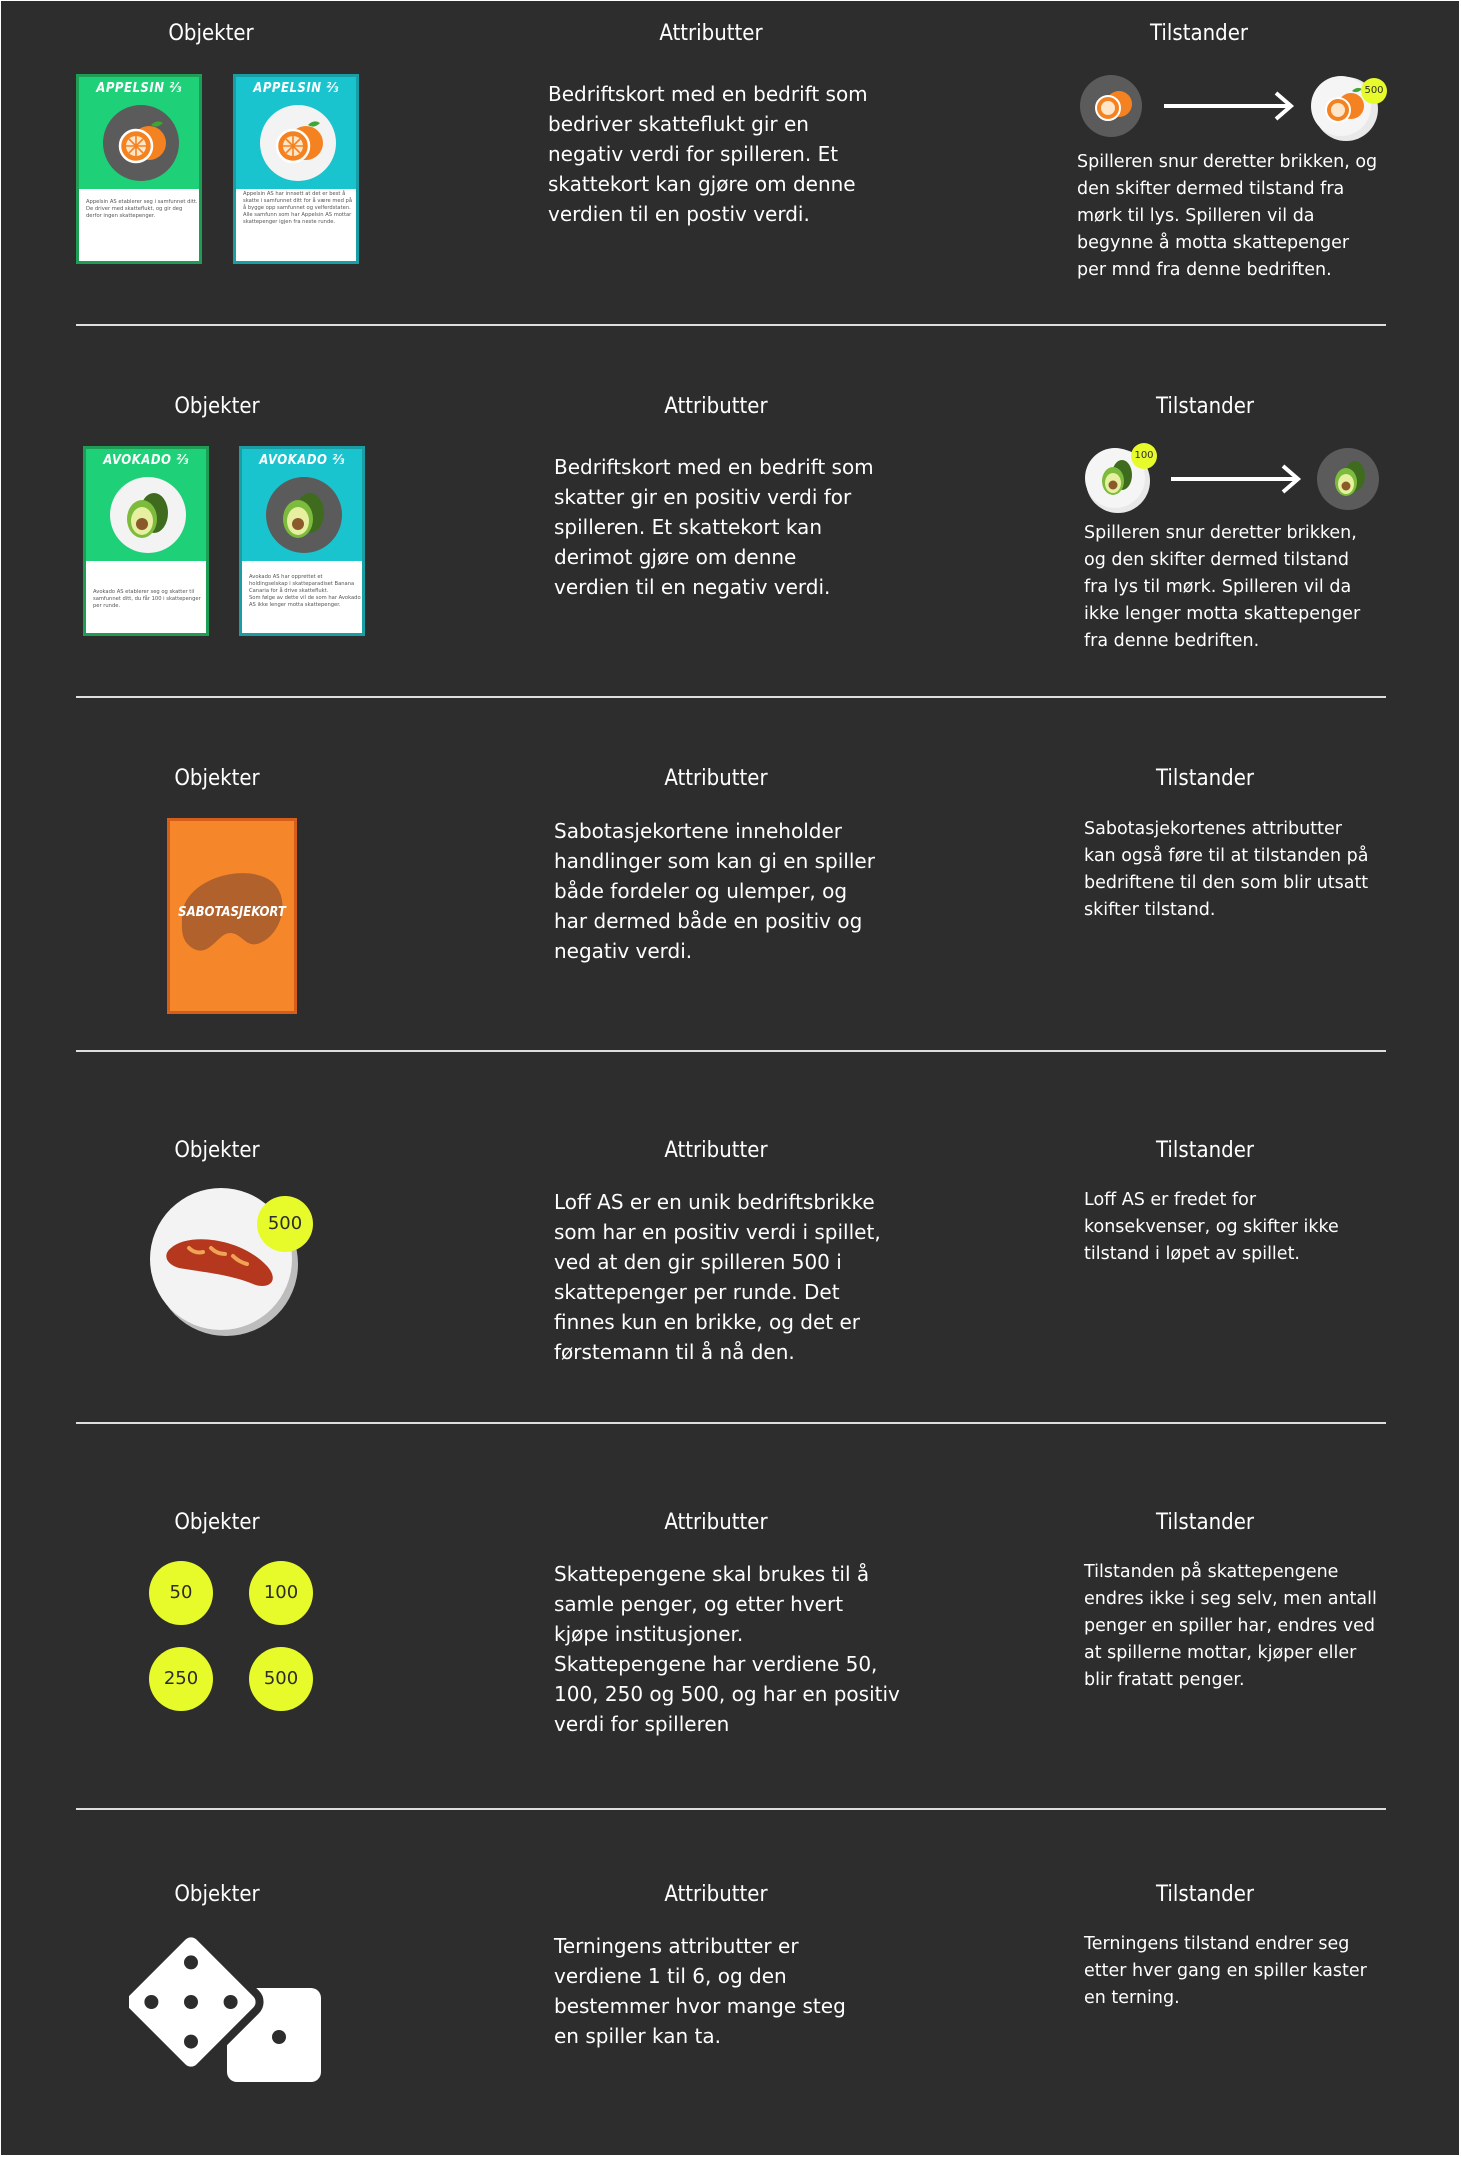 This screenshot has height=2157, width=1461. What do you see at coordinates (281, 1679) in the screenshot?
I see `coin-500: 500` at bounding box center [281, 1679].